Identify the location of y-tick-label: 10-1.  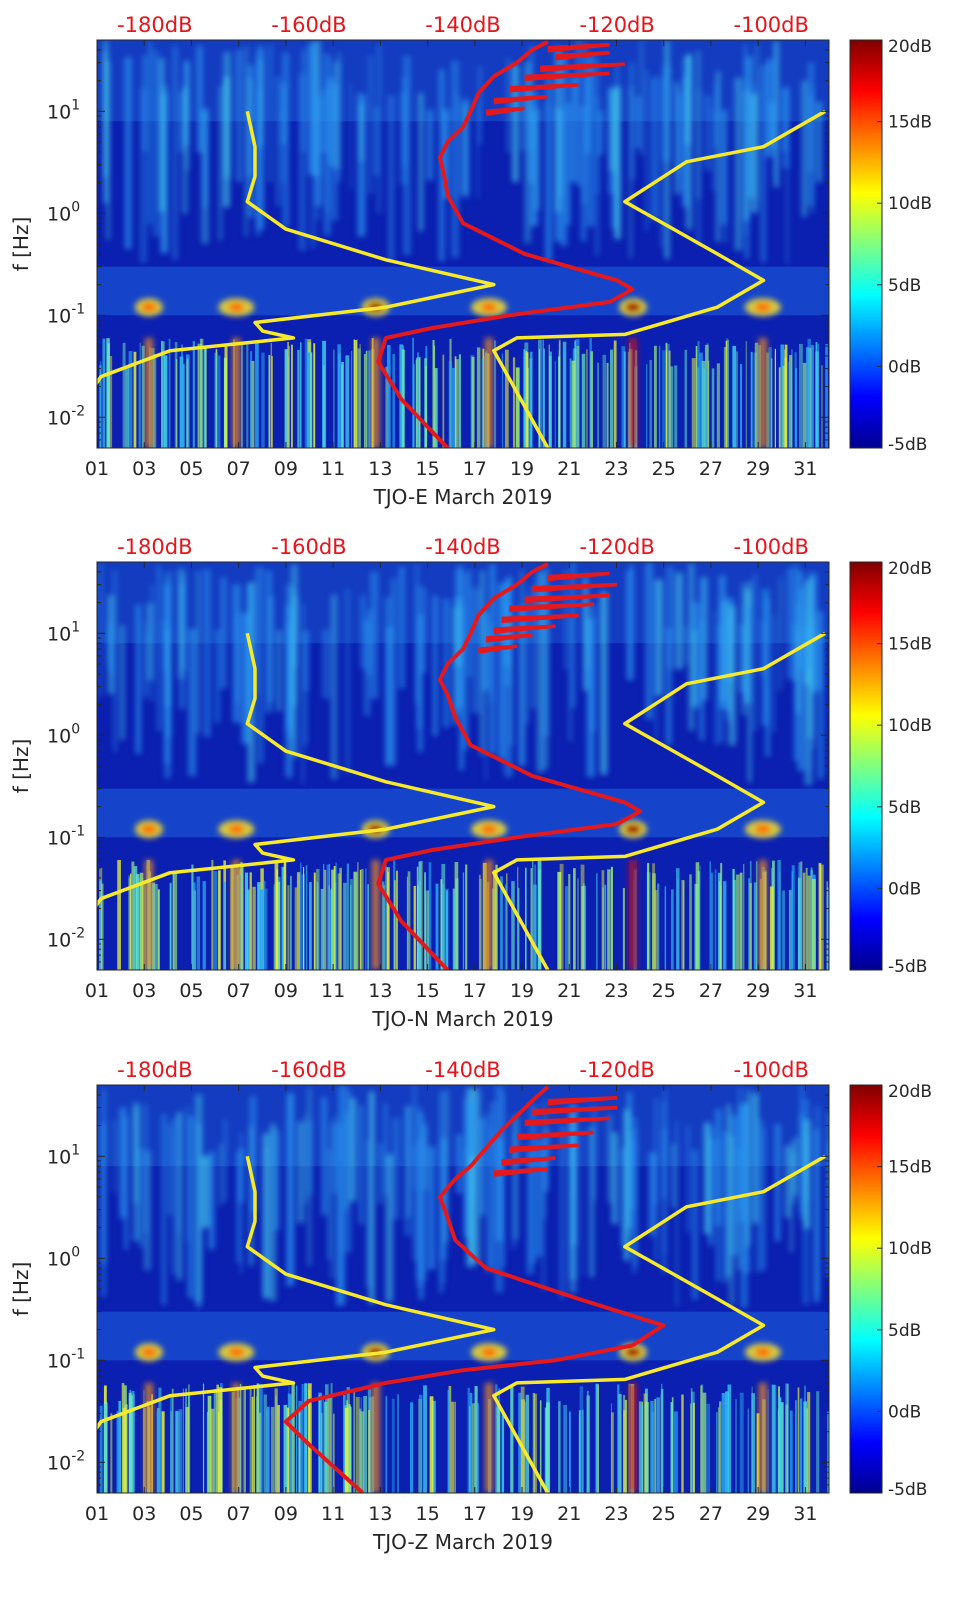
(66, 1359).